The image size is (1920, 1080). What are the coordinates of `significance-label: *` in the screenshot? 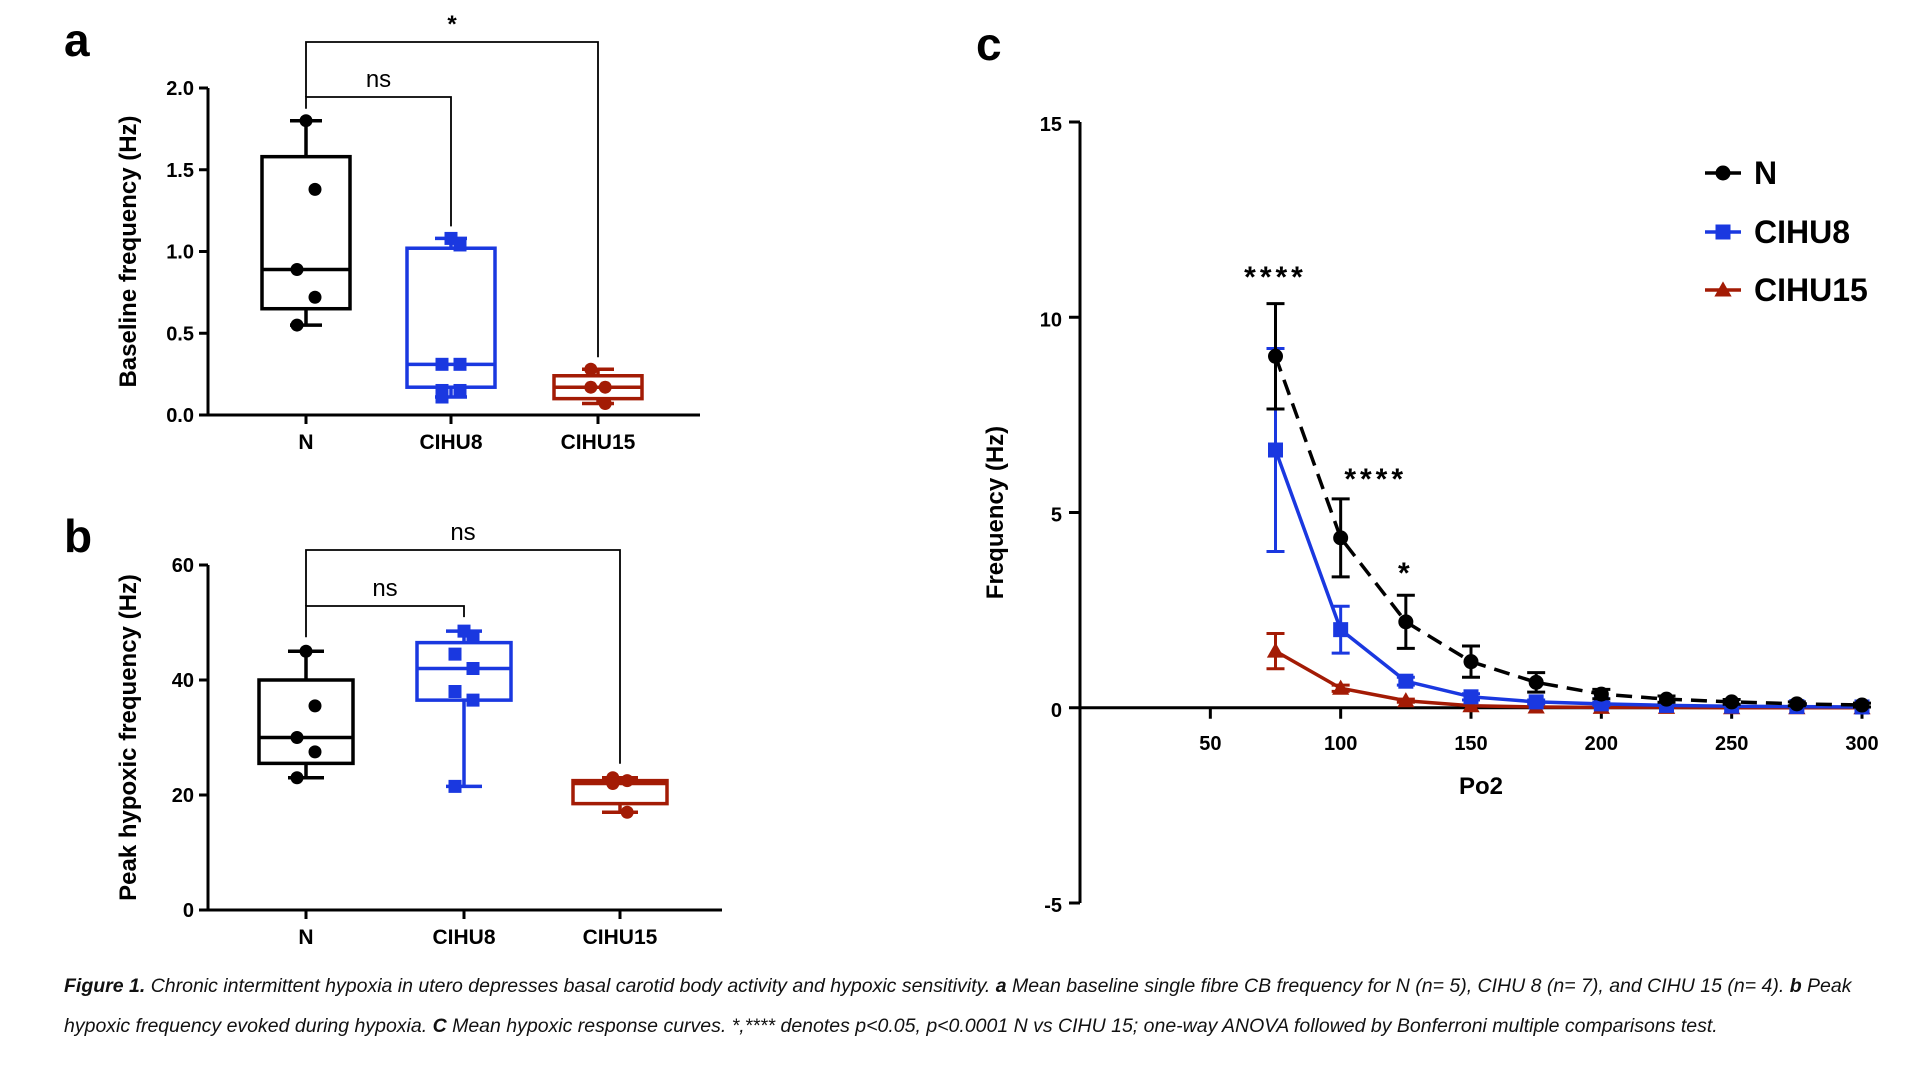 It's located at (452, 24).